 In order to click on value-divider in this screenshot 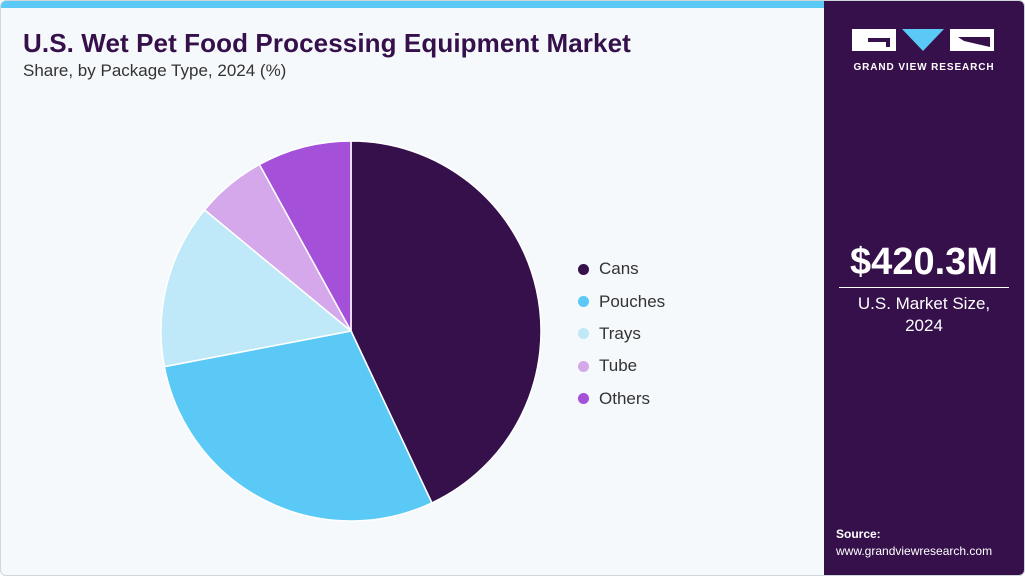, I will do `click(924, 287)`.